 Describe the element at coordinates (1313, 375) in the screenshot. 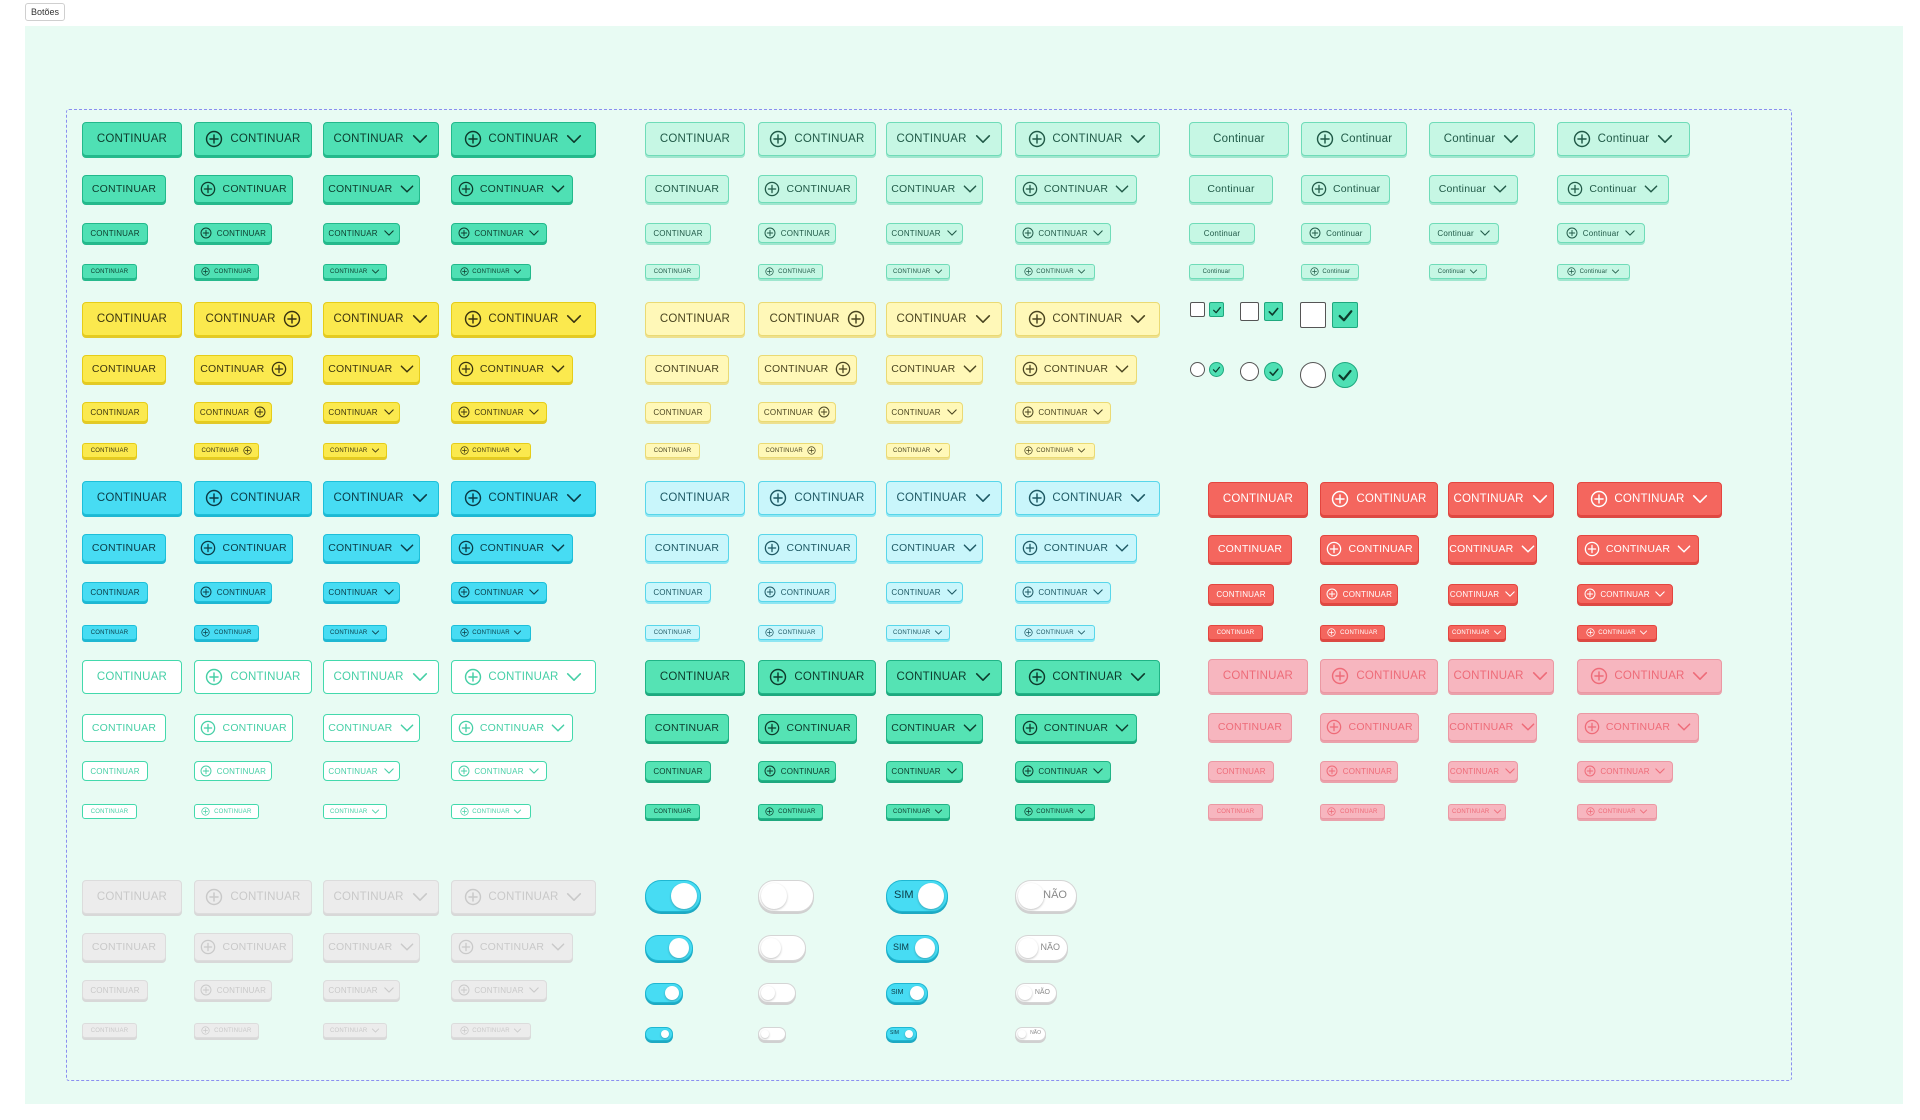

I see `radio-unchecked` at that location.